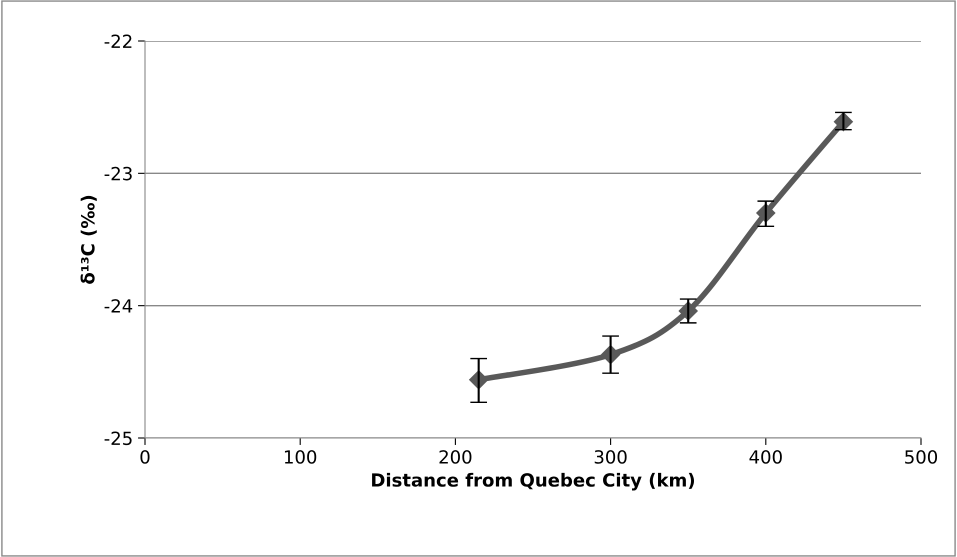 The width and height of the screenshot is (957, 557). What do you see at coordinates (118, 173) in the screenshot?
I see `y-tick-label: -23` at bounding box center [118, 173].